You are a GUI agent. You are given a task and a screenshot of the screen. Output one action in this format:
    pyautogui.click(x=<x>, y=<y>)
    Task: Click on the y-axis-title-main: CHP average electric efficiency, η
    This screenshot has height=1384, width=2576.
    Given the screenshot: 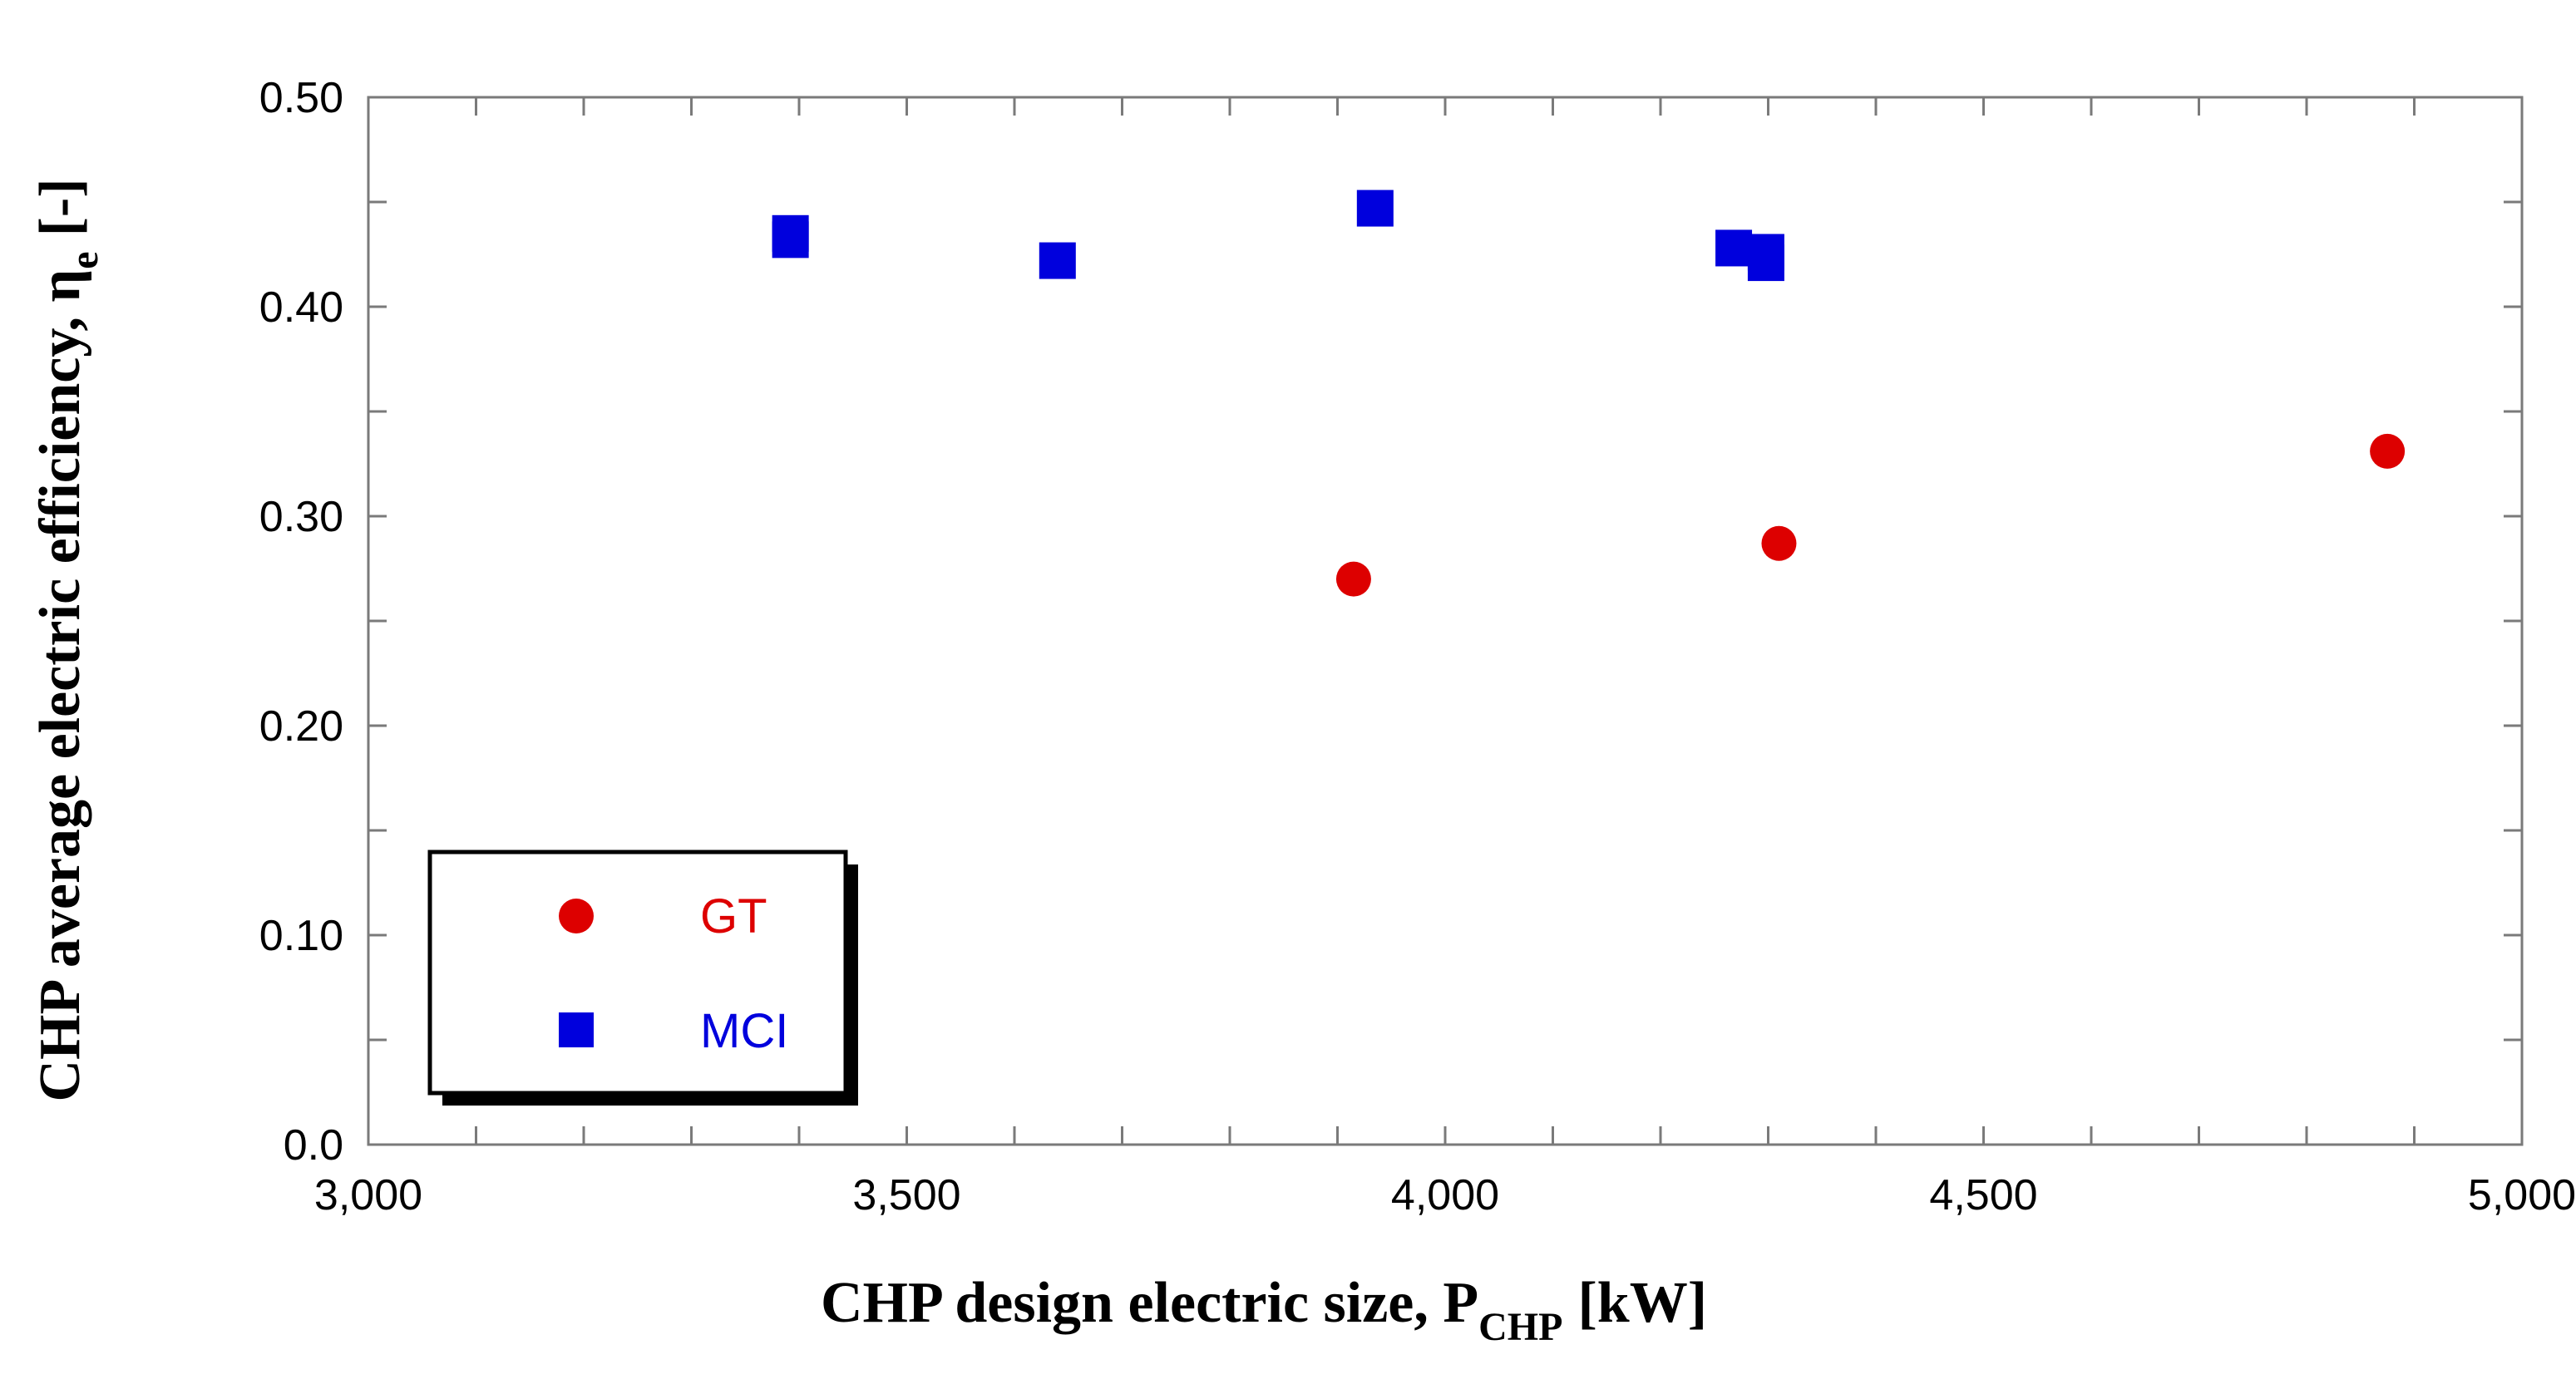 What is the action you would take?
    pyautogui.click(x=60, y=685)
    